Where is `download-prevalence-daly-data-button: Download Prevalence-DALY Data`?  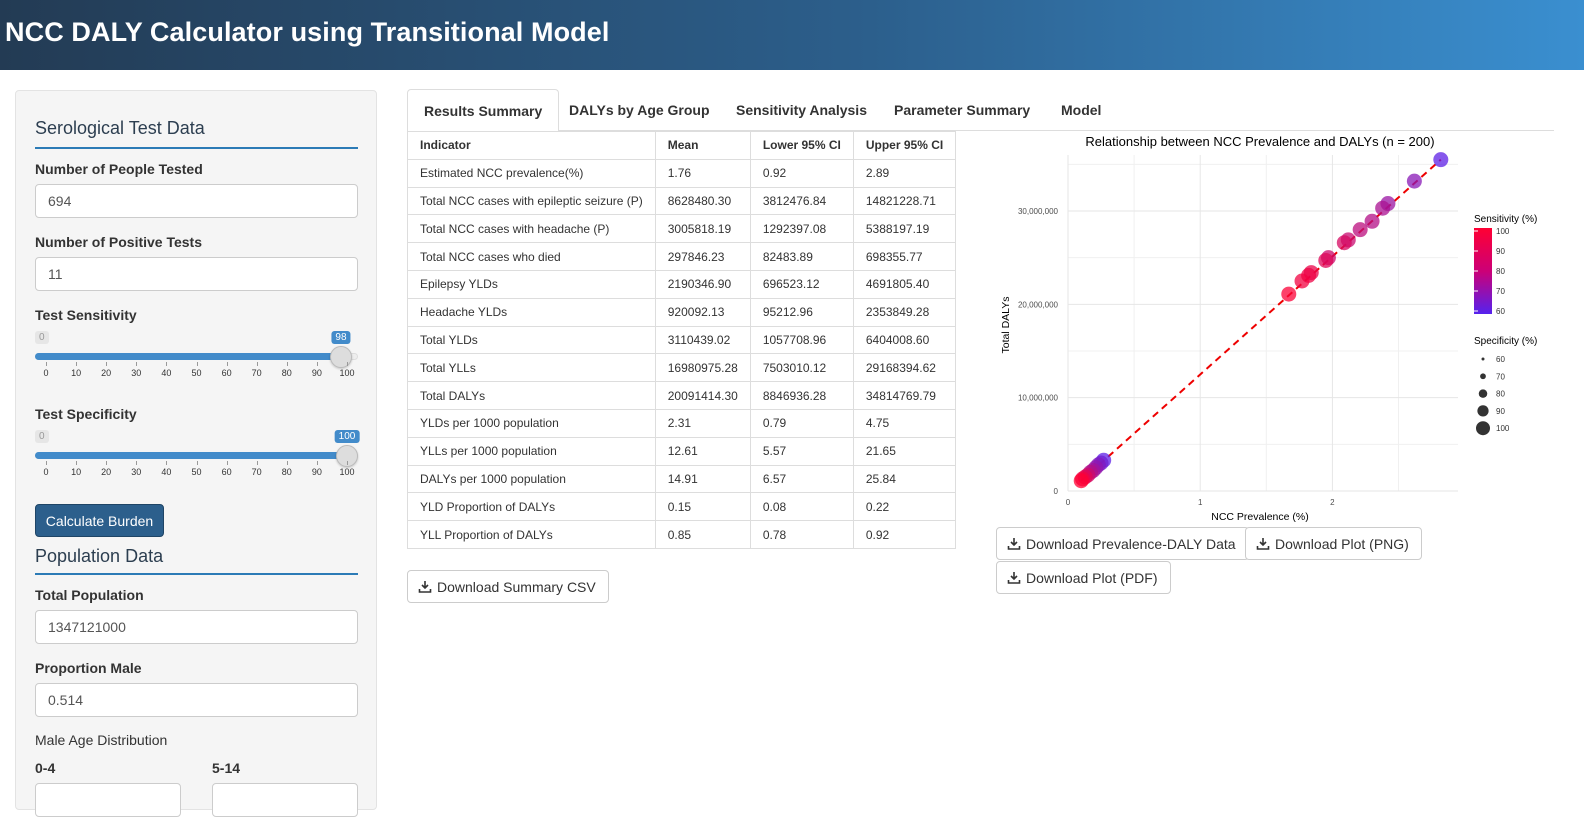 download-prevalence-daly-data-button: Download Prevalence-DALY Data is located at coordinates (1122, 543).